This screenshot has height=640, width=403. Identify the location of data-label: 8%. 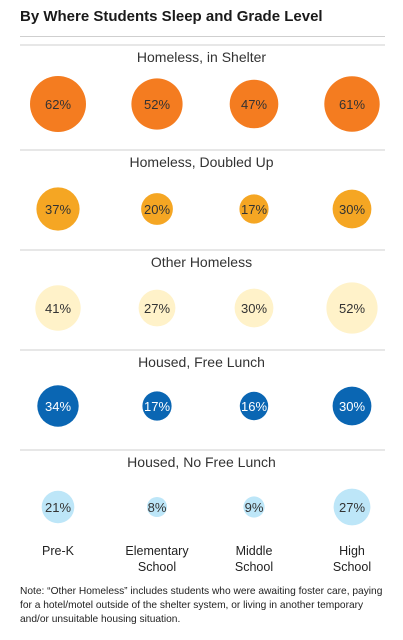
(157, 507).